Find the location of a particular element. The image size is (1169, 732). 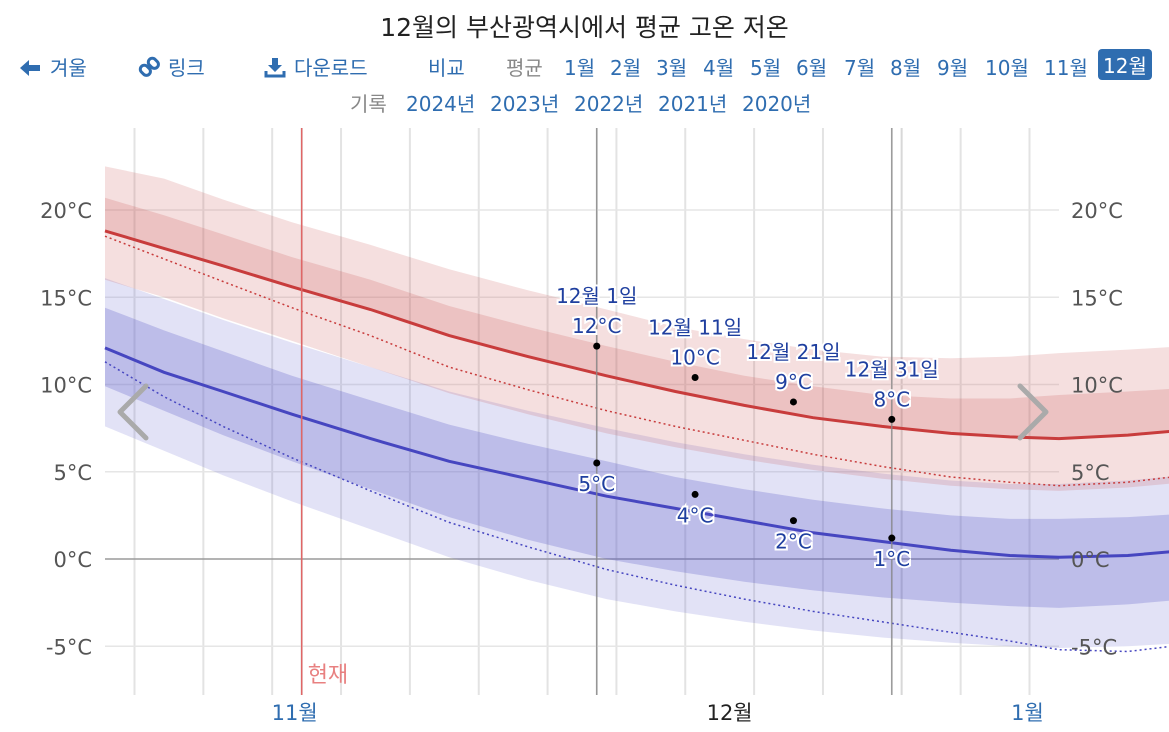

month-3-link: 3월 is located at coordinates (672, 68).